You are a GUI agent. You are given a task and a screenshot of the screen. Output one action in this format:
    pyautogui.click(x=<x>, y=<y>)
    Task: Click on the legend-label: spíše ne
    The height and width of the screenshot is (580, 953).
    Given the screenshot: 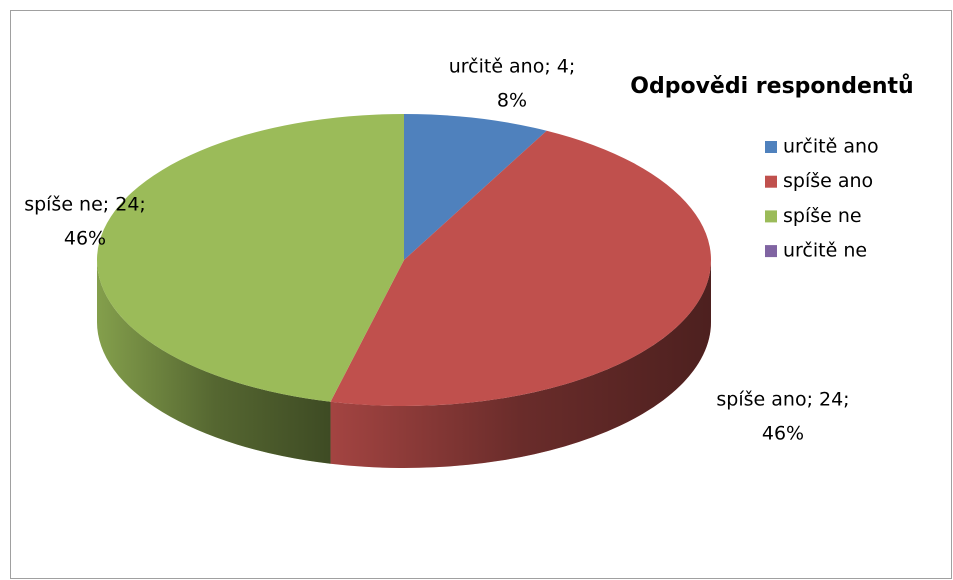 What is the action you would take?
    pyautogui.click(x=822, y=216)
    